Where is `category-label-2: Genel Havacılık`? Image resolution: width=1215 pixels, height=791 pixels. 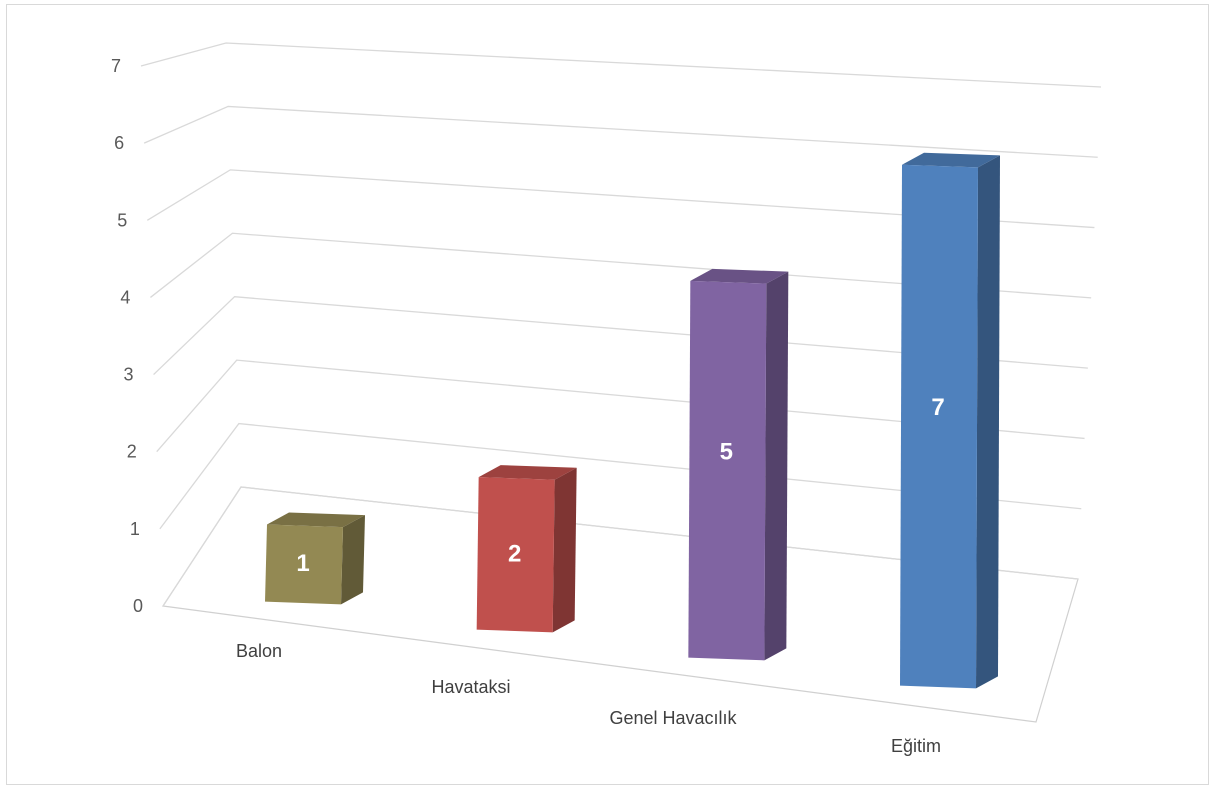 category-label-2: Genel Havacılık is located at coordinates (673, 718).